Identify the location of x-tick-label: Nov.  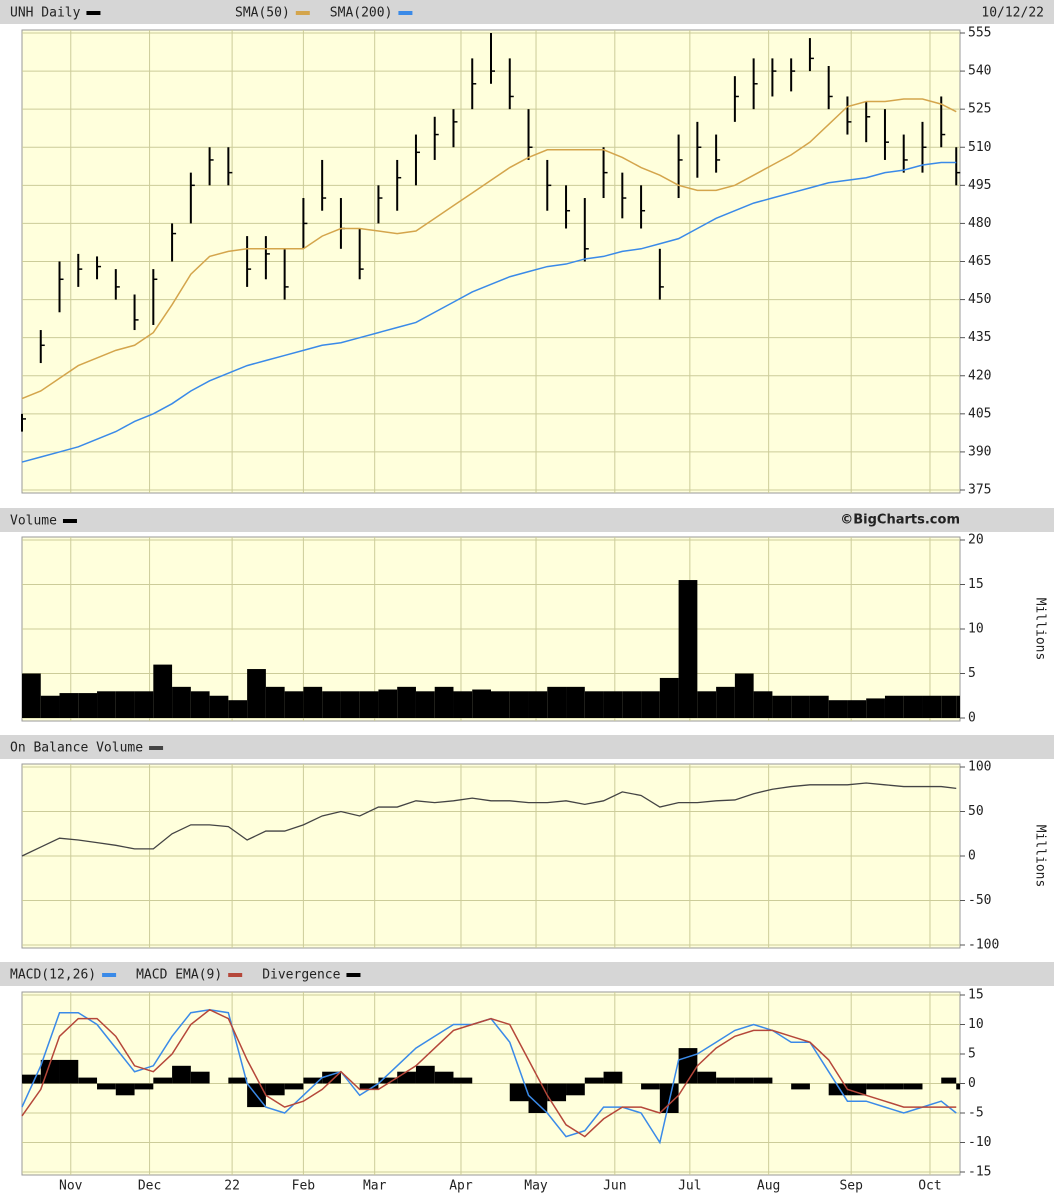
(71, 1186).